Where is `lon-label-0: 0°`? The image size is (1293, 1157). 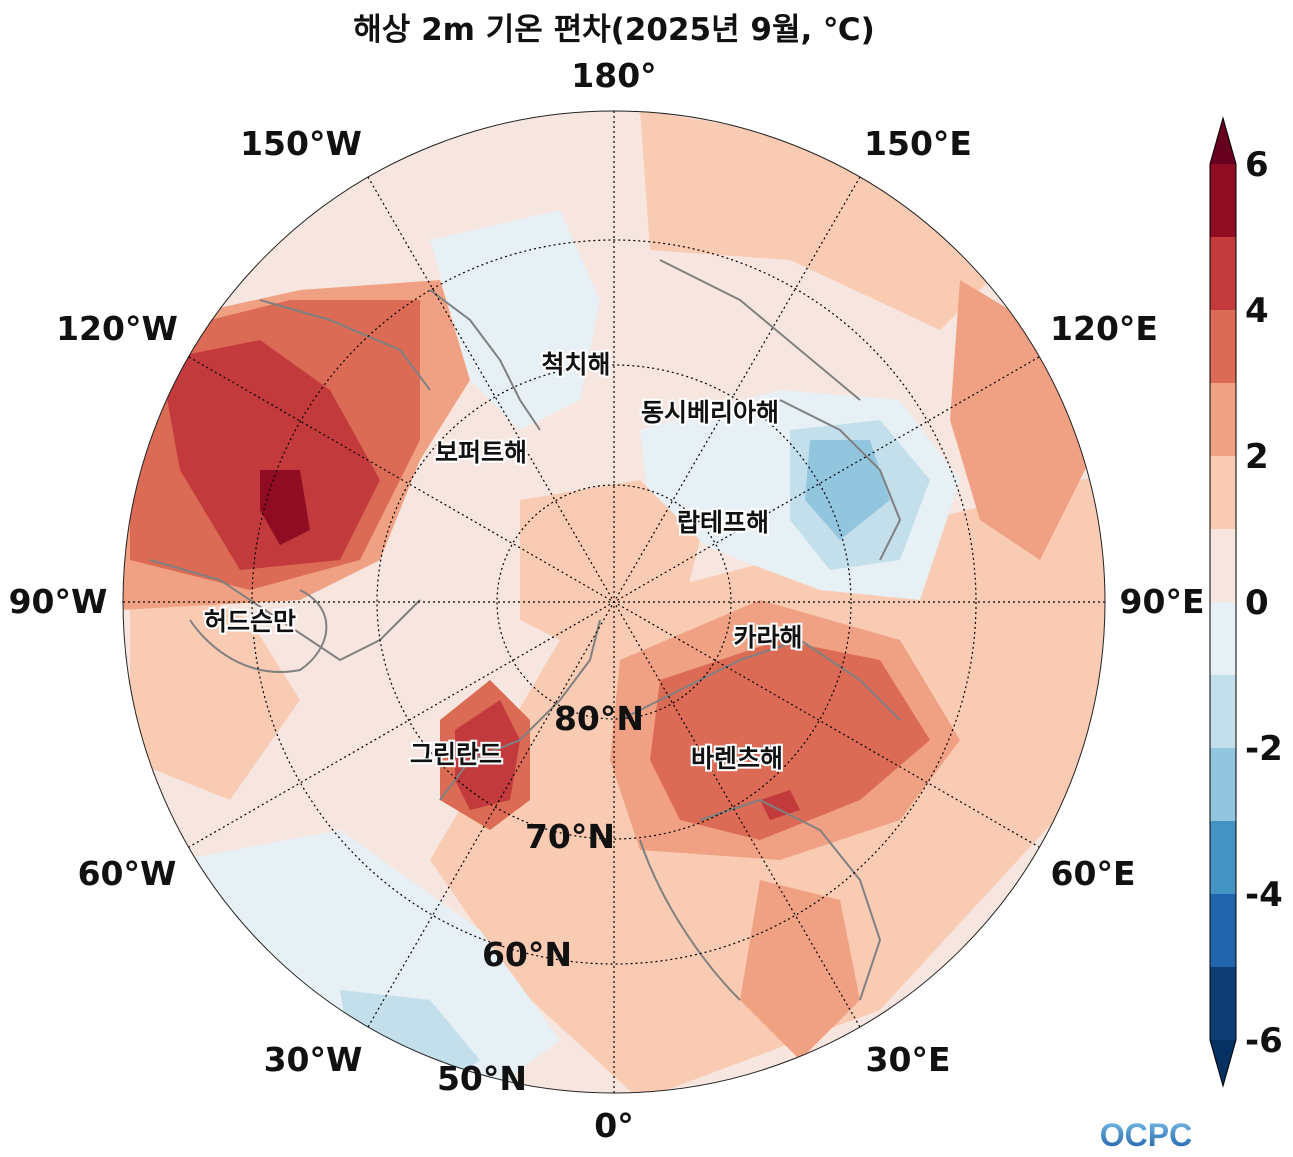 lon-label-0: 0° is located at coordinates (613, 1125).